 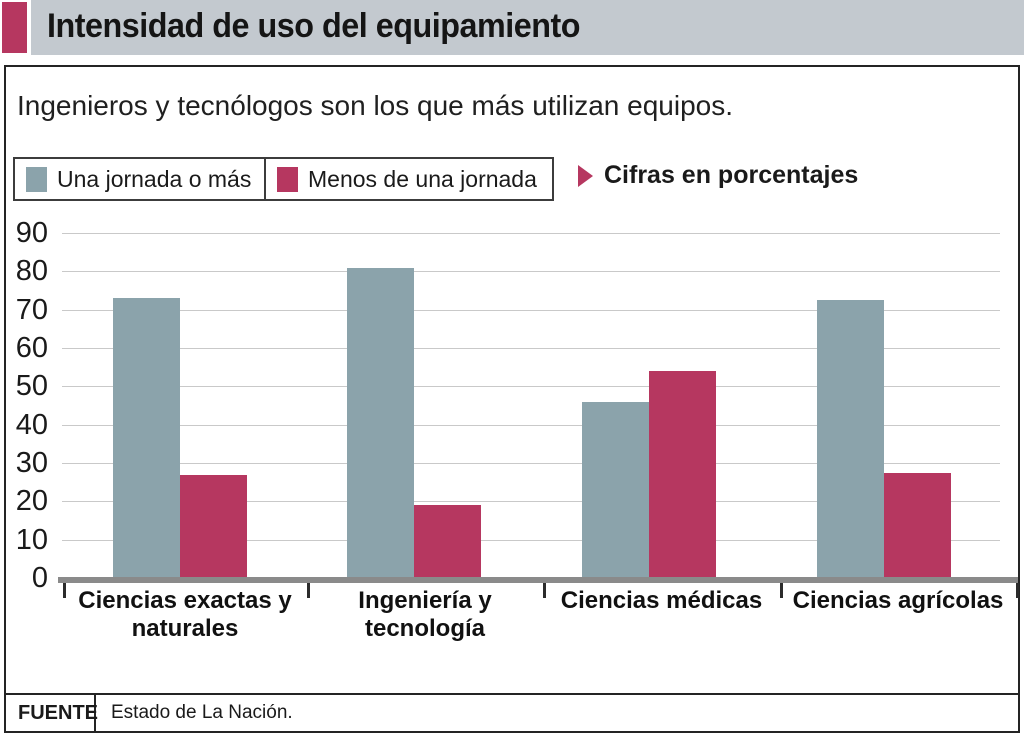 I want to click on legend-swatch-gray, so click(x=36, y=179).